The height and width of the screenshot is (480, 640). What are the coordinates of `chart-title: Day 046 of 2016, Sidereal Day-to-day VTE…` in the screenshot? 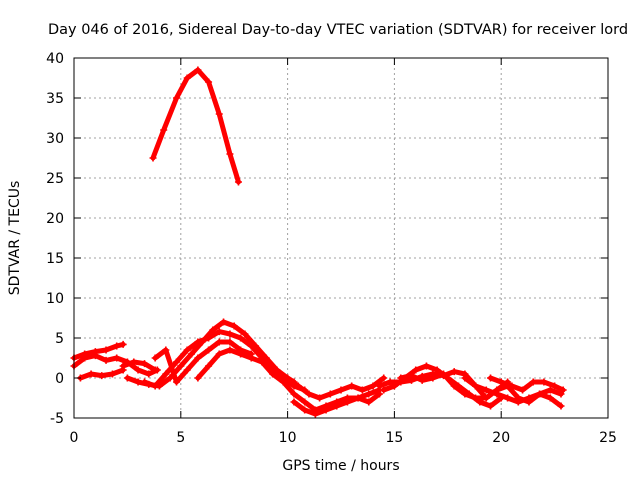 It's located at (338, 30).